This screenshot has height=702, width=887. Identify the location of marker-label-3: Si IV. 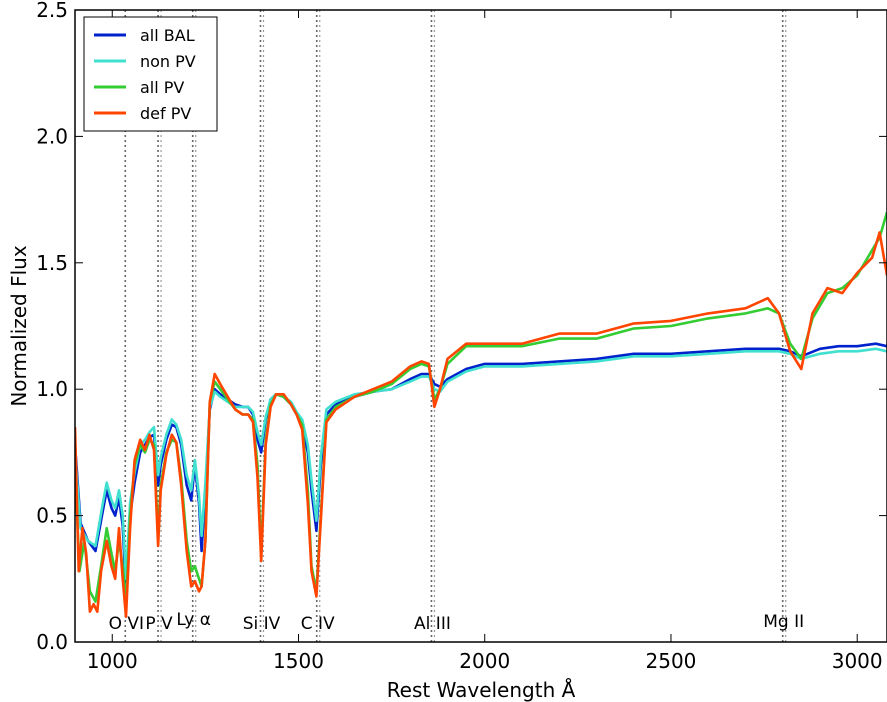
(262, 624).